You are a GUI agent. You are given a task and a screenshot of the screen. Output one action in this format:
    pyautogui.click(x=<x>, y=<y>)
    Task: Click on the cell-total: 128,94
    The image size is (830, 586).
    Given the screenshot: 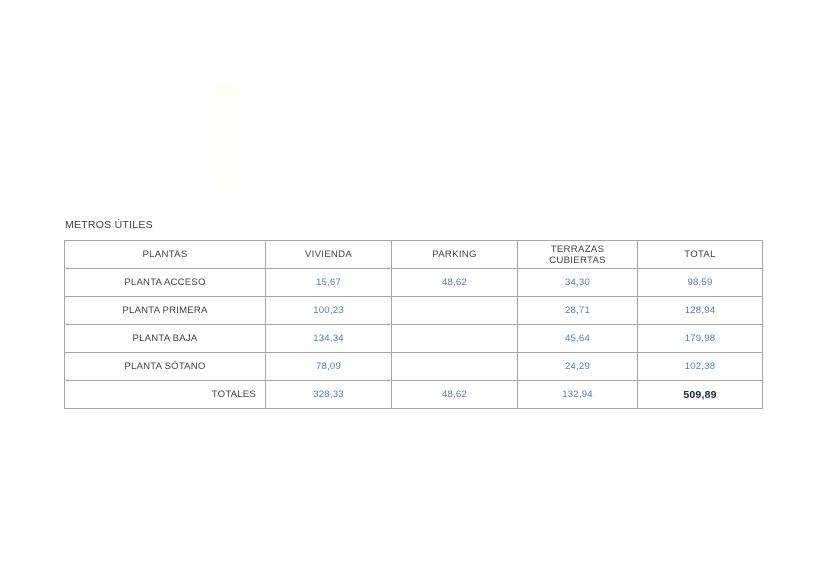 What is the action you would take?
    pyautogui.click(x=700, y=310)
    